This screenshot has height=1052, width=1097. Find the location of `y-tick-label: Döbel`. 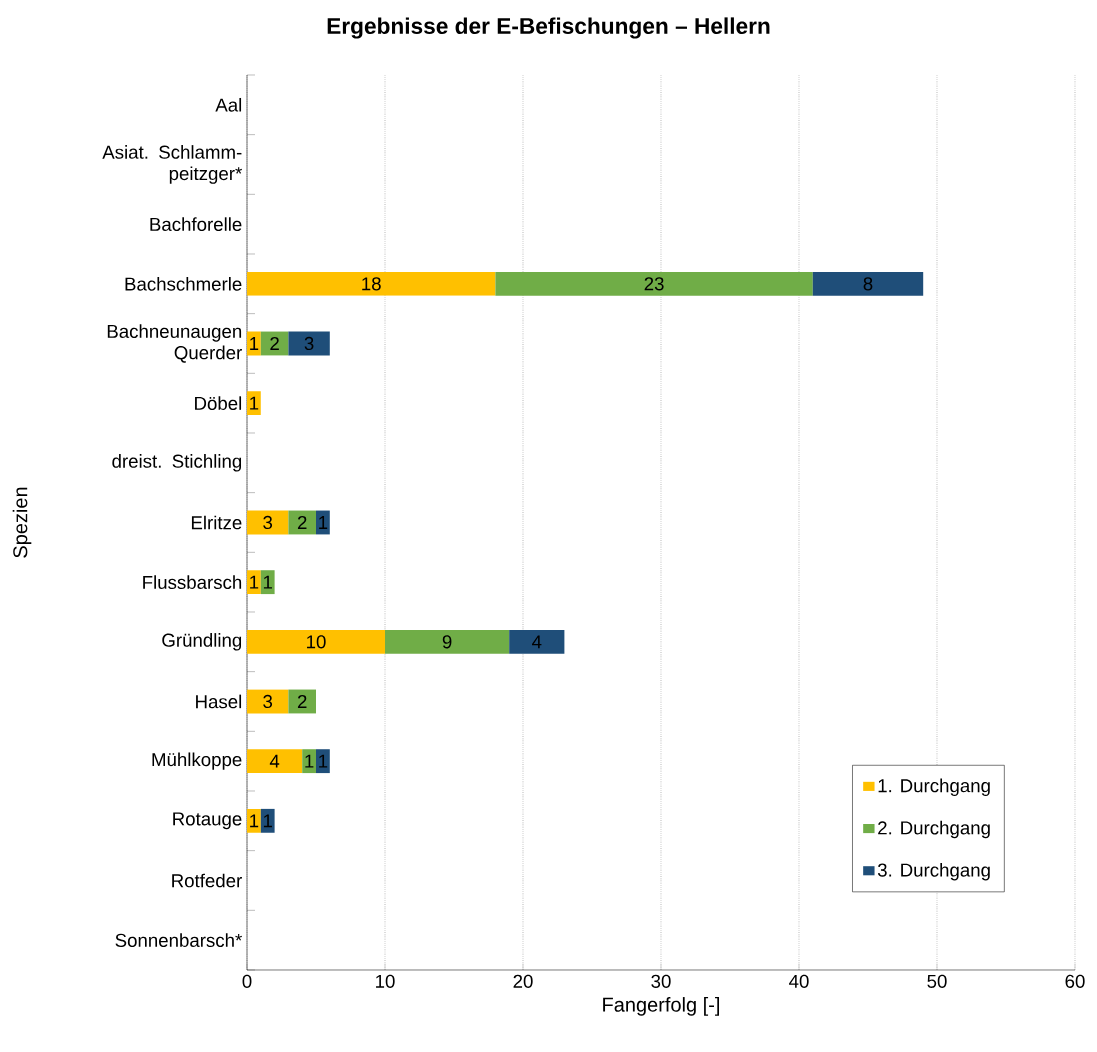

y-tick-label: Döbel is located at coordinates (218, 403).